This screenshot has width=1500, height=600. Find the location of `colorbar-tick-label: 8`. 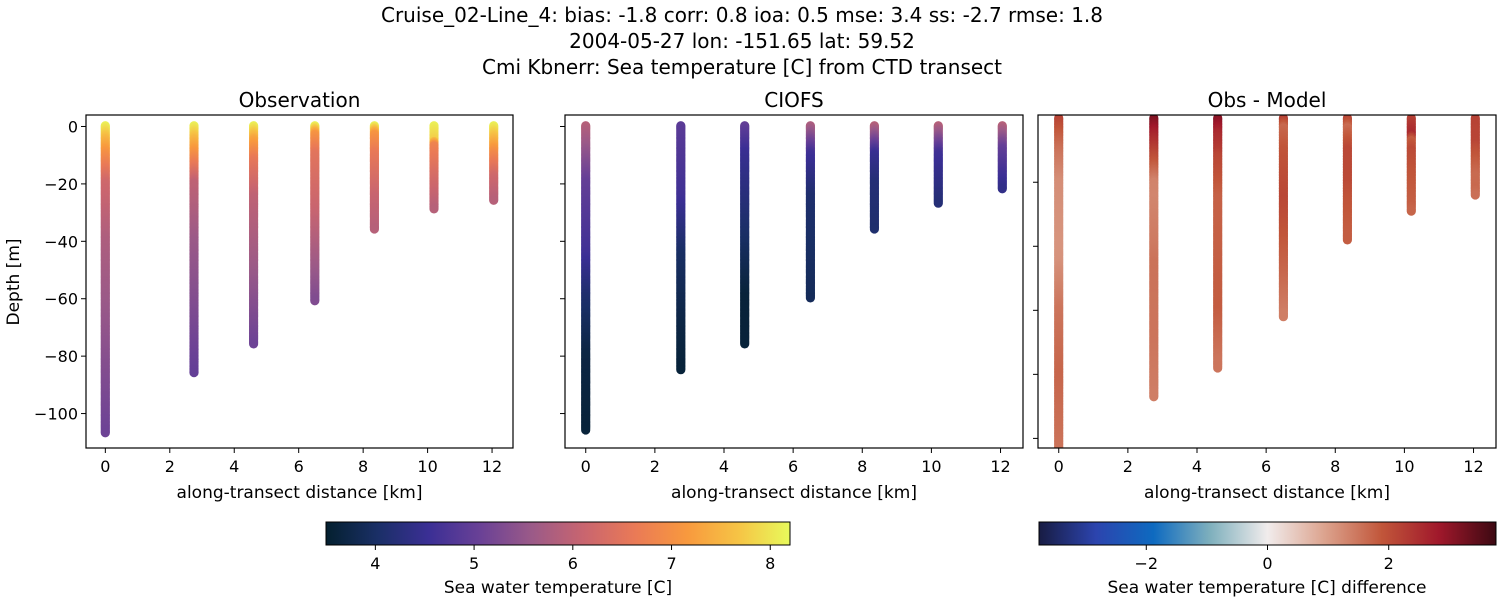

colorbar-tick-label: 8 is located at coordinates (770, 563).